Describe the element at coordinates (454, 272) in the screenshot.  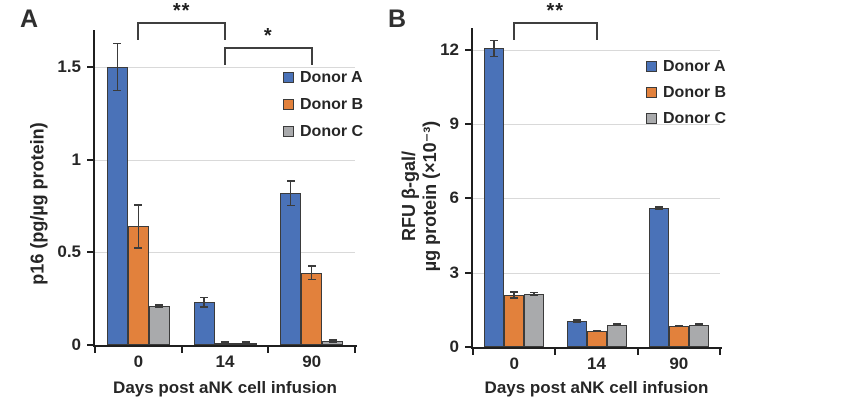
I see `y-tick-label: 3` at that location.